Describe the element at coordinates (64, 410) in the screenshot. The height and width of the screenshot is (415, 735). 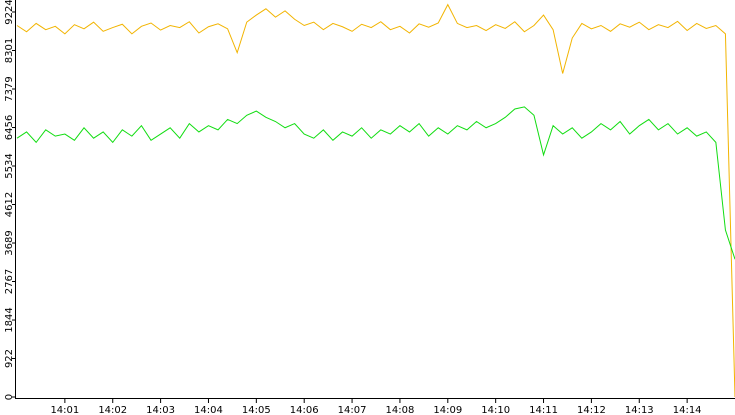
I see `x-tick-label: 14:01` at that location.